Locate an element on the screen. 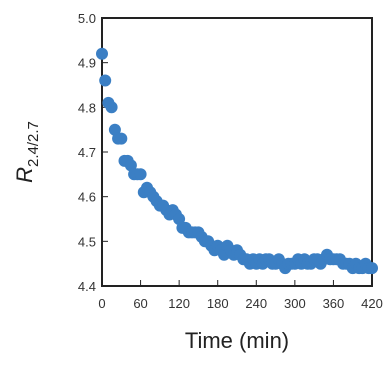 The image size is (388, 385). y-tick-label: 4.8 is located at coordinates (87, 107).